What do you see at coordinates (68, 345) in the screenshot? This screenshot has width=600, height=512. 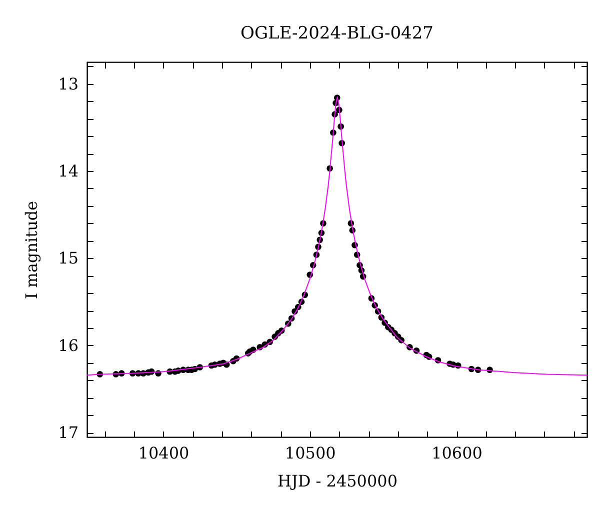 I see `y-tick-label: 16` at bounding box center [68, 345].